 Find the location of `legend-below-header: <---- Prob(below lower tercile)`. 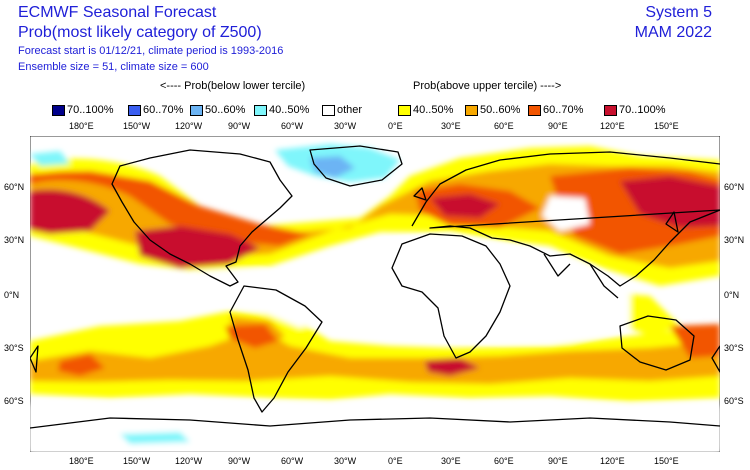

legend-below-header: <---- Prob(below lower tercile) is located at coordinates (233, 86).